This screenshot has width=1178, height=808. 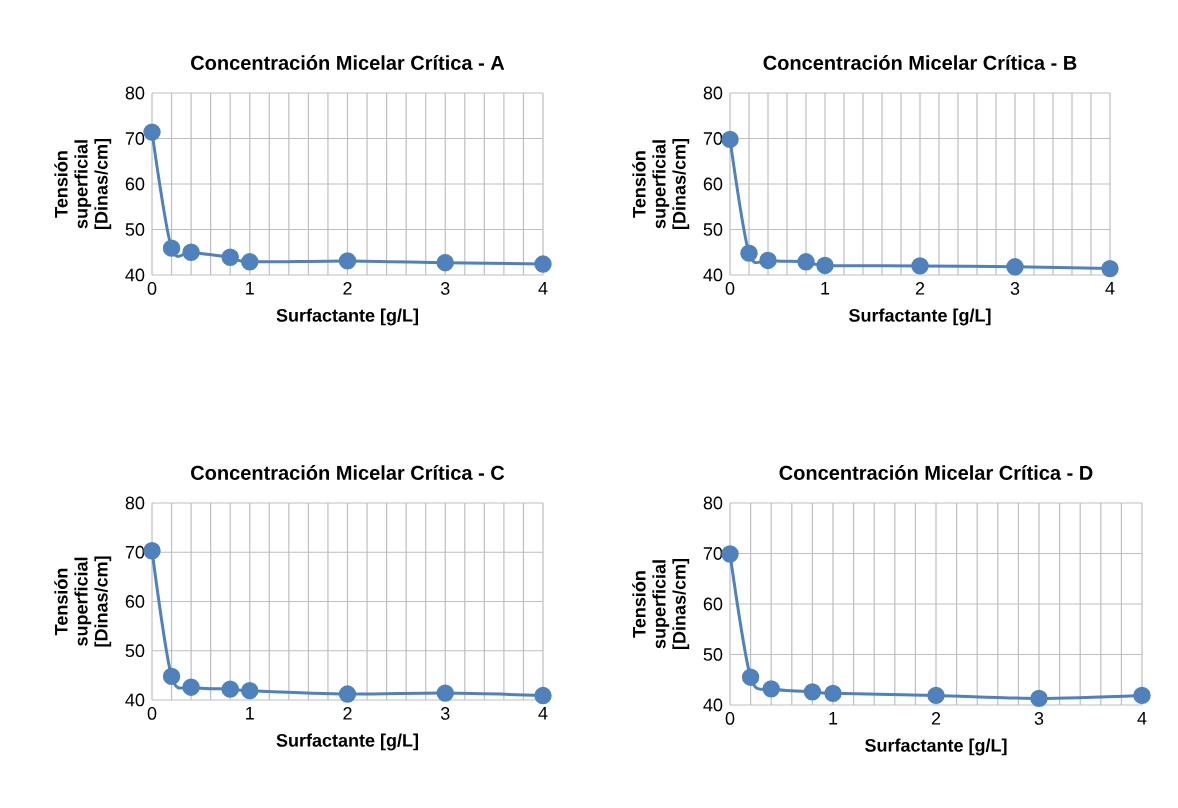 What do you see at coordinates (920, 62) in the screenshot?
I see `chart-title: Concentración Micelar Crítica - B` at bounding box center [920, 62].